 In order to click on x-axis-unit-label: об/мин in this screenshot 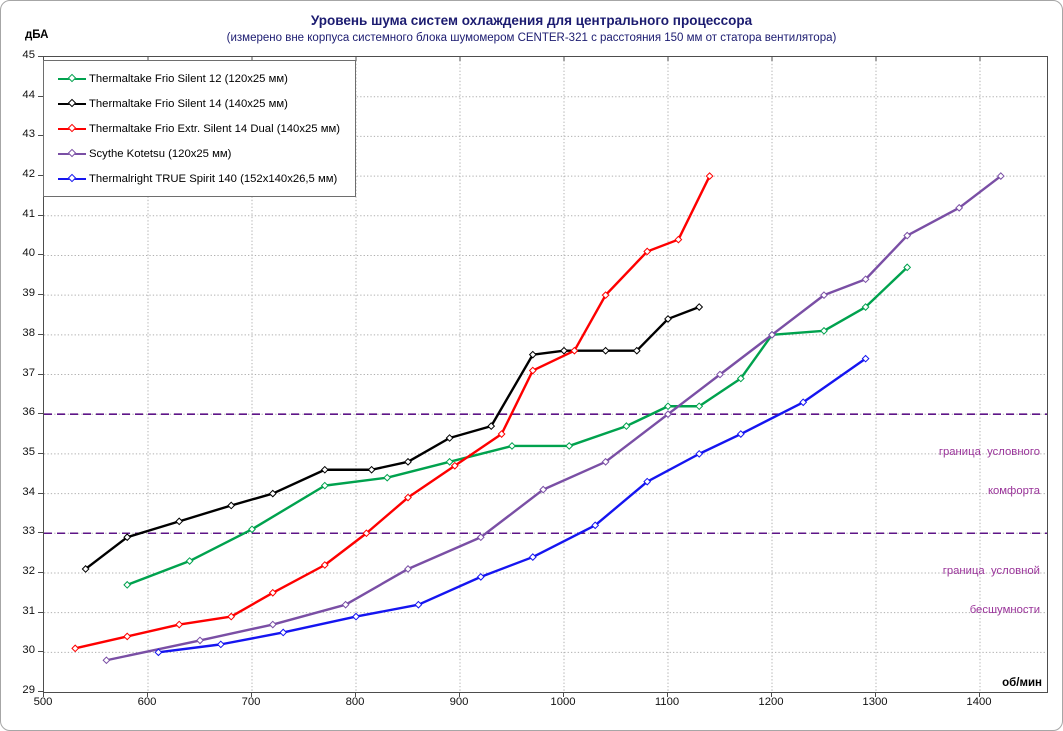, I will do `click(1022, 683)`.